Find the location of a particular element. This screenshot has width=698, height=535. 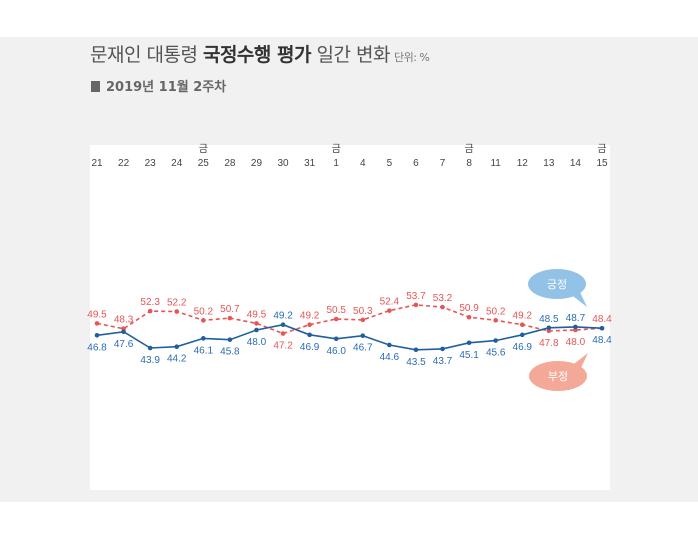

negative-data-label: 50.9 is located at coordinates (469, 308).